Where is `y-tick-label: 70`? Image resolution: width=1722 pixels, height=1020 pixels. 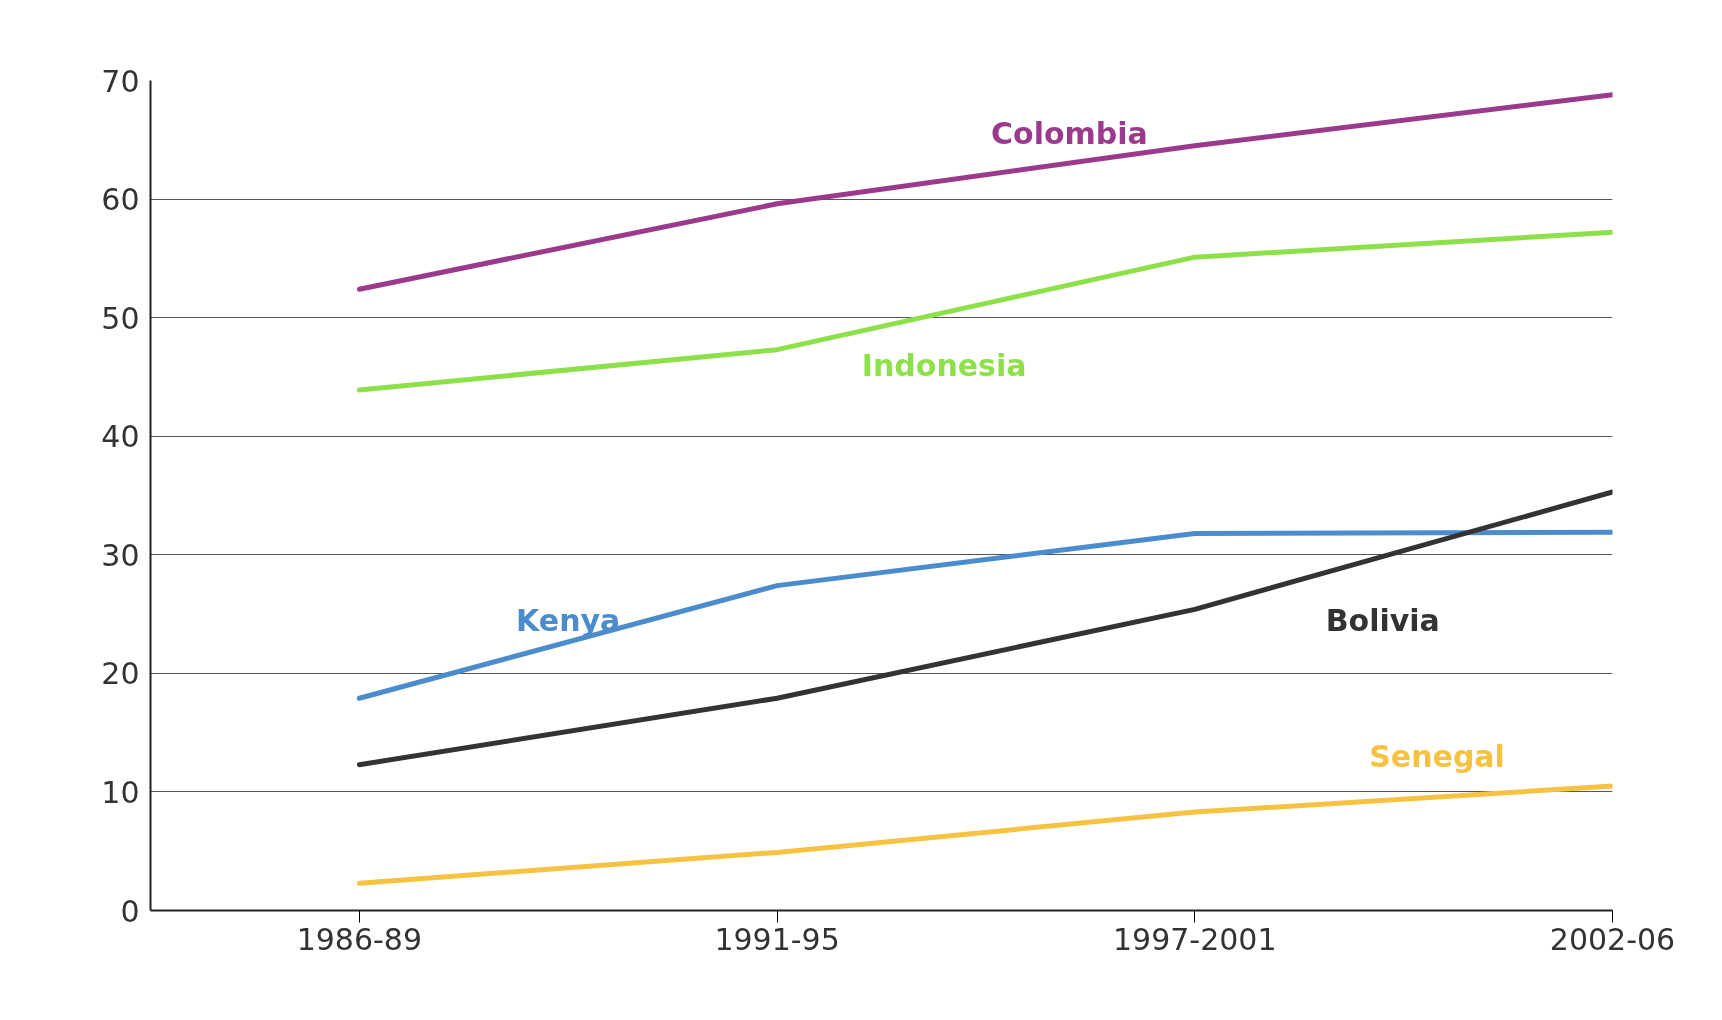 y-tick-label: 70 is located at coordinates (120, 81).